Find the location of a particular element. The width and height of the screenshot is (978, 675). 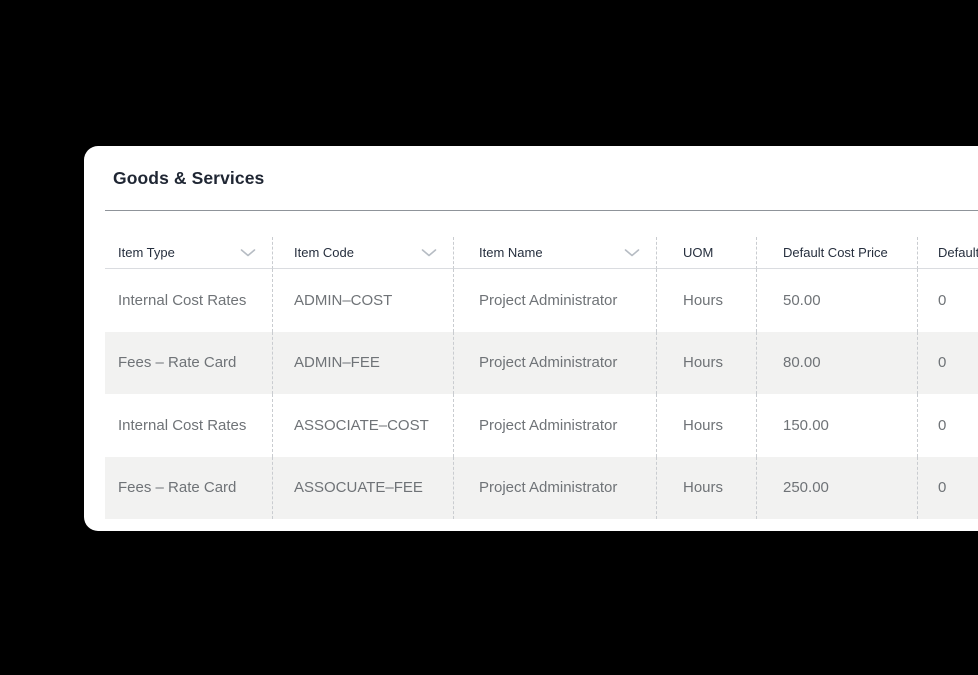

column-header-uom: UOM is located at coordinates (706, 253).